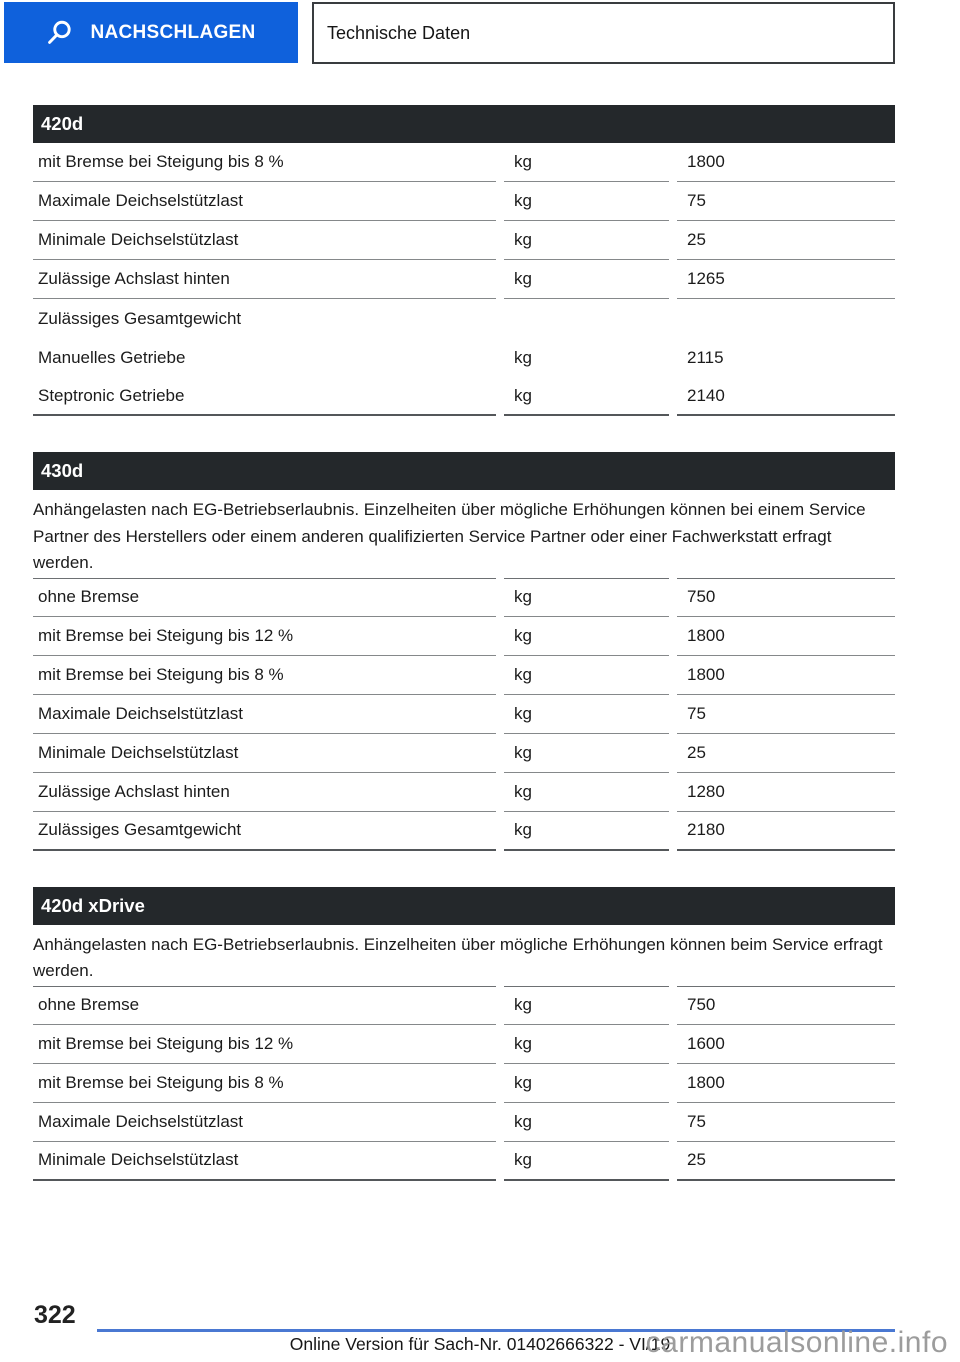 The image size is (960, 1362). What do you see at coordinates (399, 32) in the screenshot?
I see `page-title: Technische Daten` at bounding box center [399, 32].